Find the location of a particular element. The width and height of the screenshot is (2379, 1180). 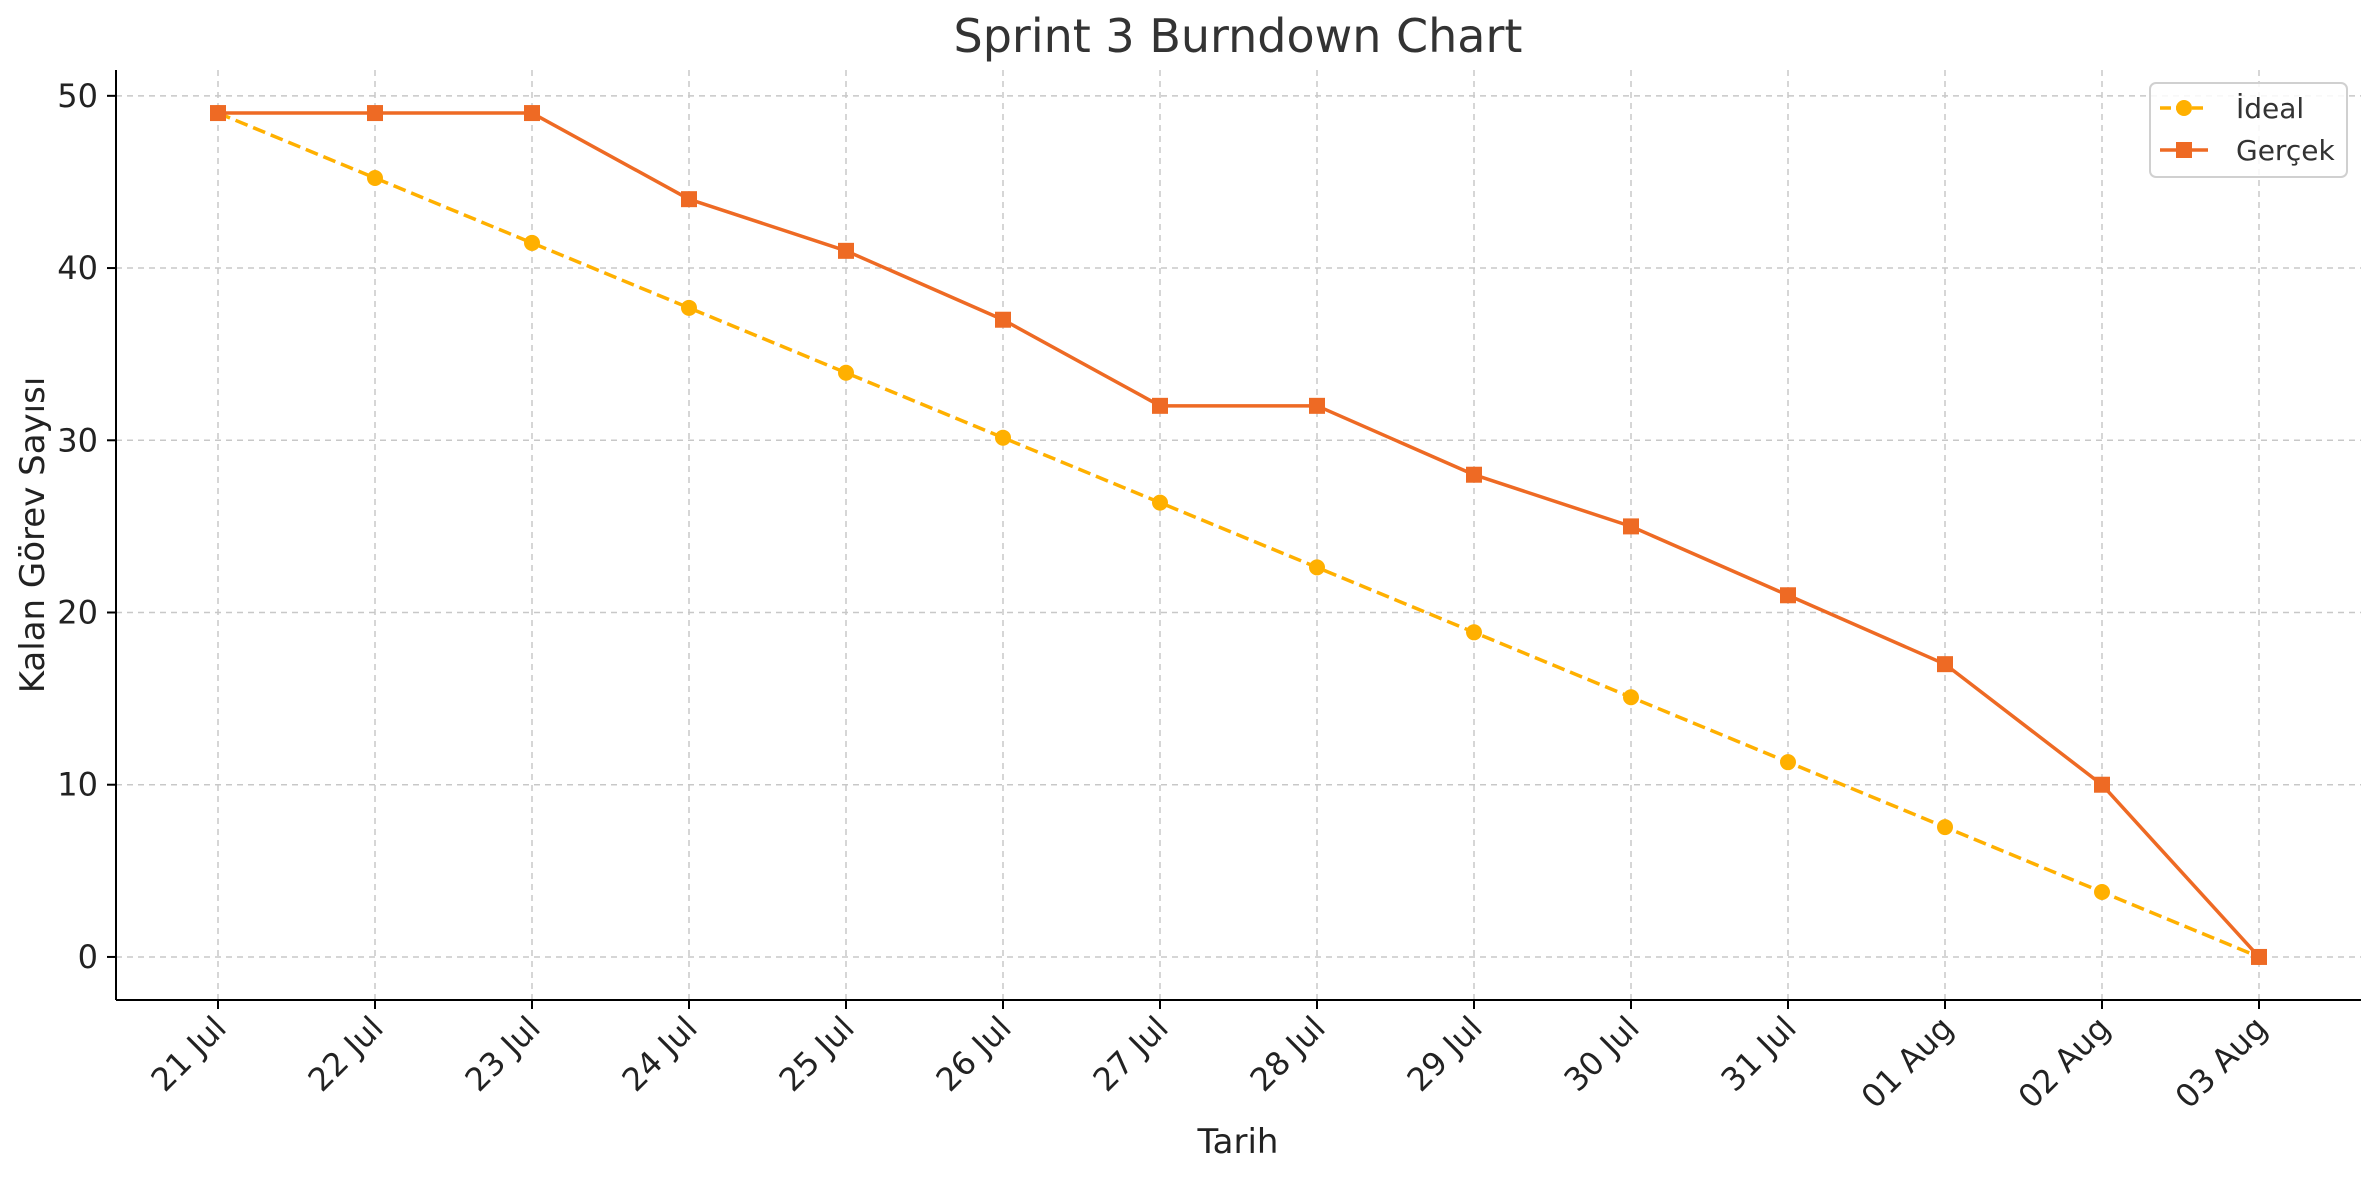

x-tick-label: 27 Jul is located at coordinates (1131, 1054).